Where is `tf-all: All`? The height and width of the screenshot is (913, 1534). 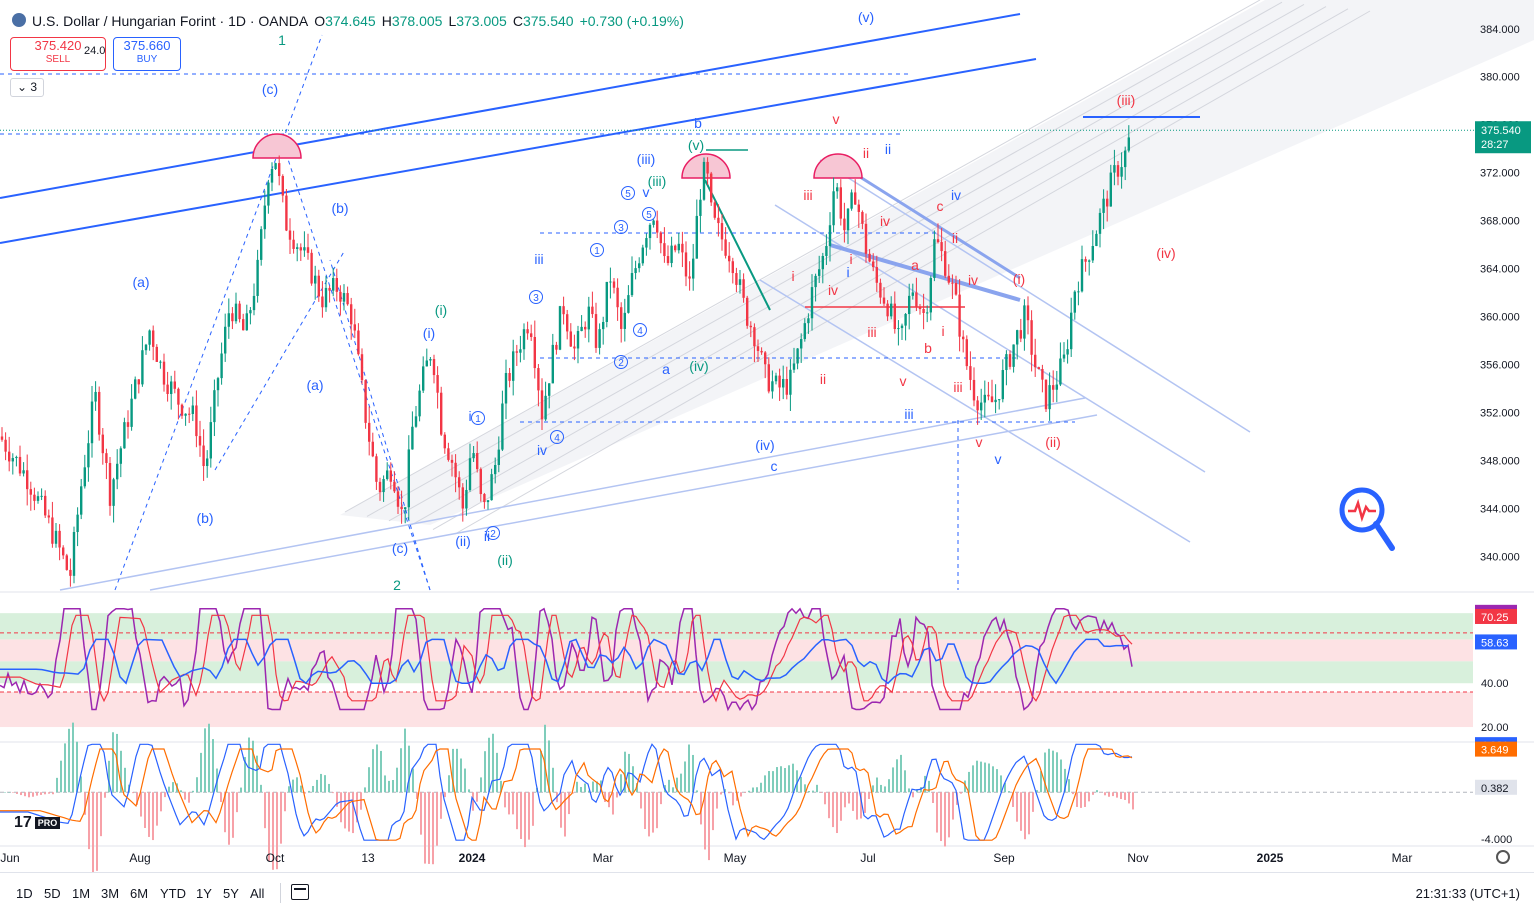 tf-all: All is located at coordinates (257, 893).